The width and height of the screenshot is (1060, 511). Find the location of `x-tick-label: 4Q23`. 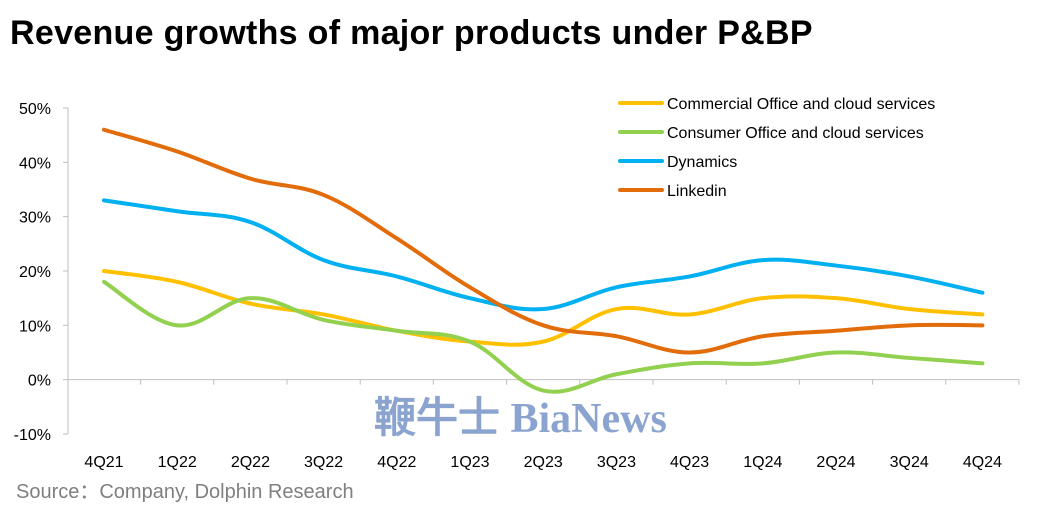

x-tick-label: 4Q23 is located at coordinates (689, 462).